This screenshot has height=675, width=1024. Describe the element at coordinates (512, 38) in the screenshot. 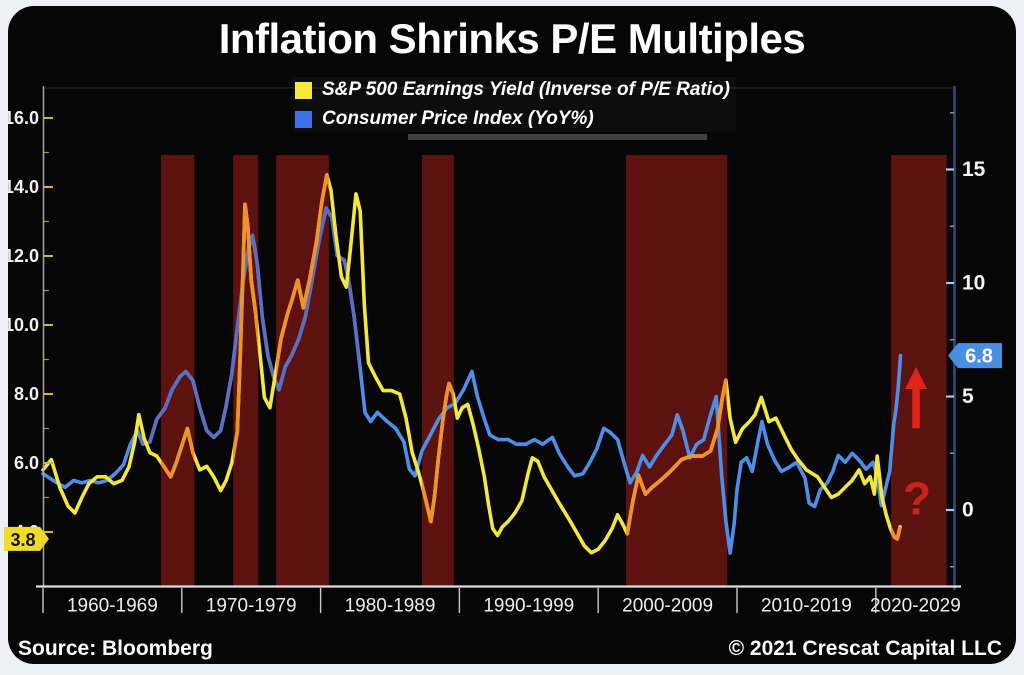

I see `chart-title: Inflation Shrinks P/E Multiples` at that location.